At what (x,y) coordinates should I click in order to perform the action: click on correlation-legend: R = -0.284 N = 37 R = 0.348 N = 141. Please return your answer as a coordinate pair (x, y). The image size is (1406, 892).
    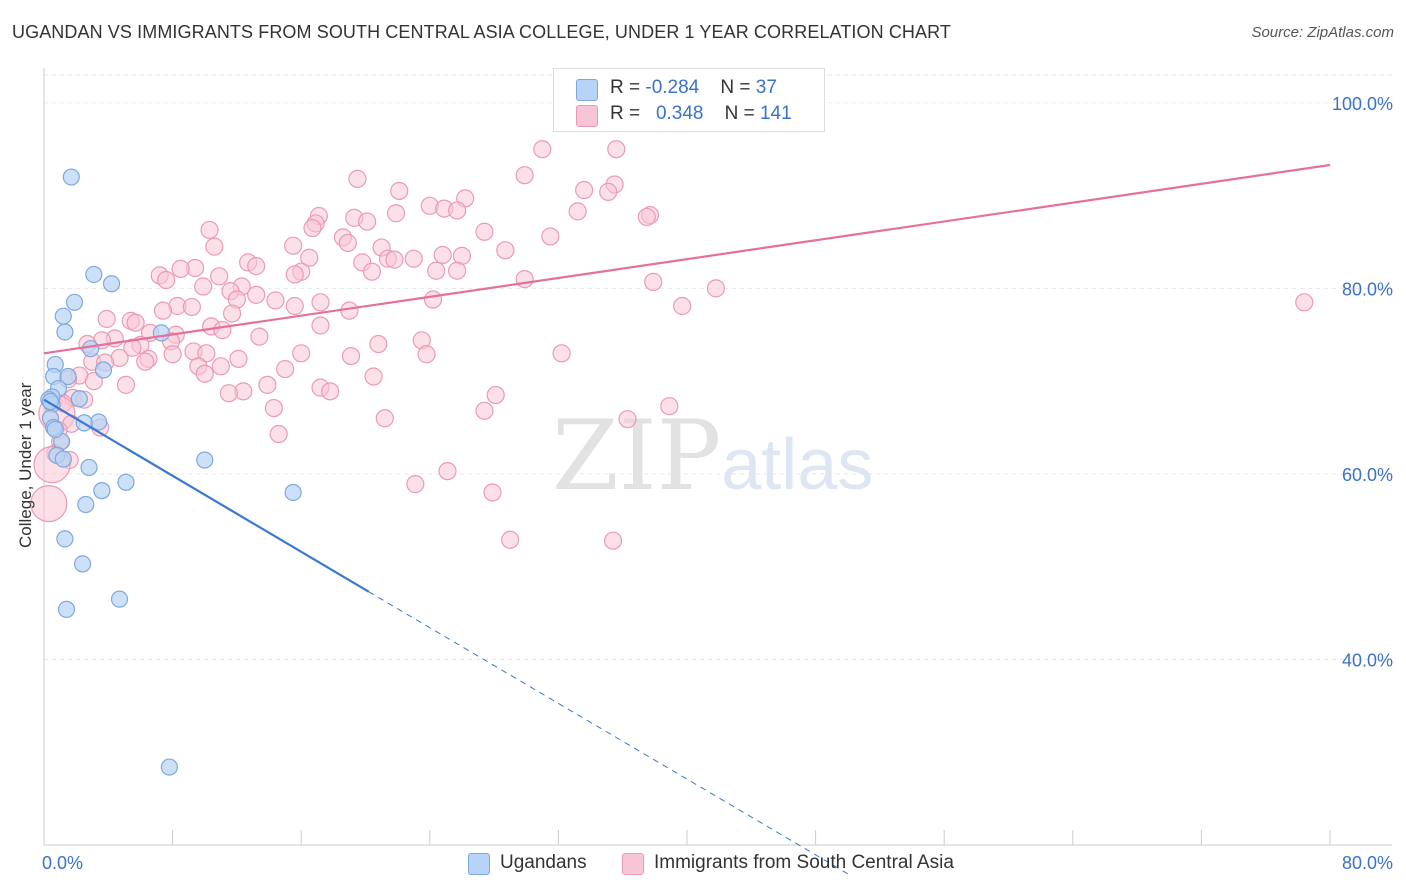
    Looking at the image, I should click on (689, 100).